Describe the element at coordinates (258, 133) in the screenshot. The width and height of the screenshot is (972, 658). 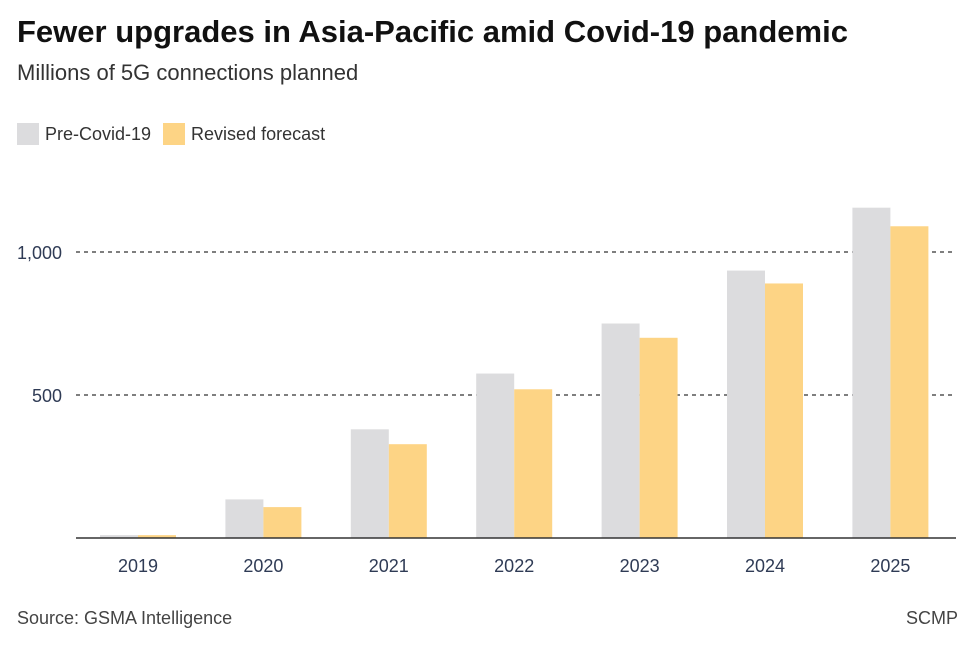
I see `legend-label-revised: Revised forecast` at that location.